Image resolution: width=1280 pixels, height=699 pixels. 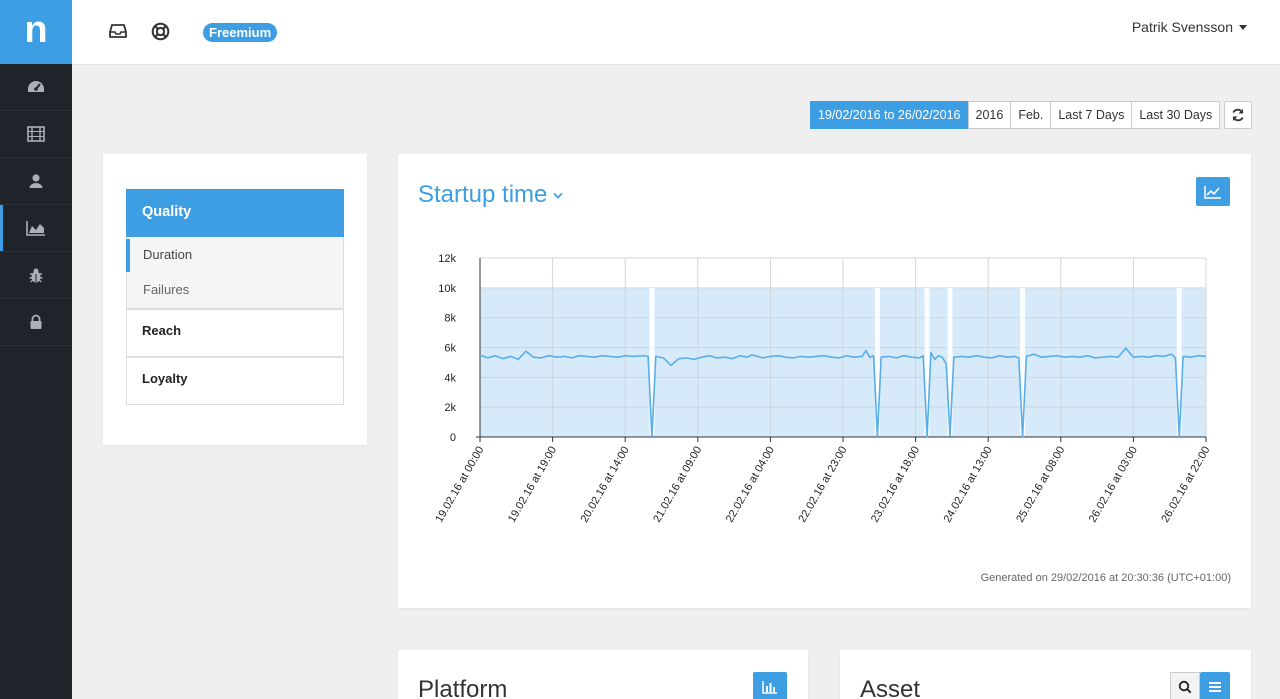 What do you see at coordinates (459, 485) in the screenshot?
I see `x-tick-label: 19.02.16 at 00:00` at bounding box center [459, 485].